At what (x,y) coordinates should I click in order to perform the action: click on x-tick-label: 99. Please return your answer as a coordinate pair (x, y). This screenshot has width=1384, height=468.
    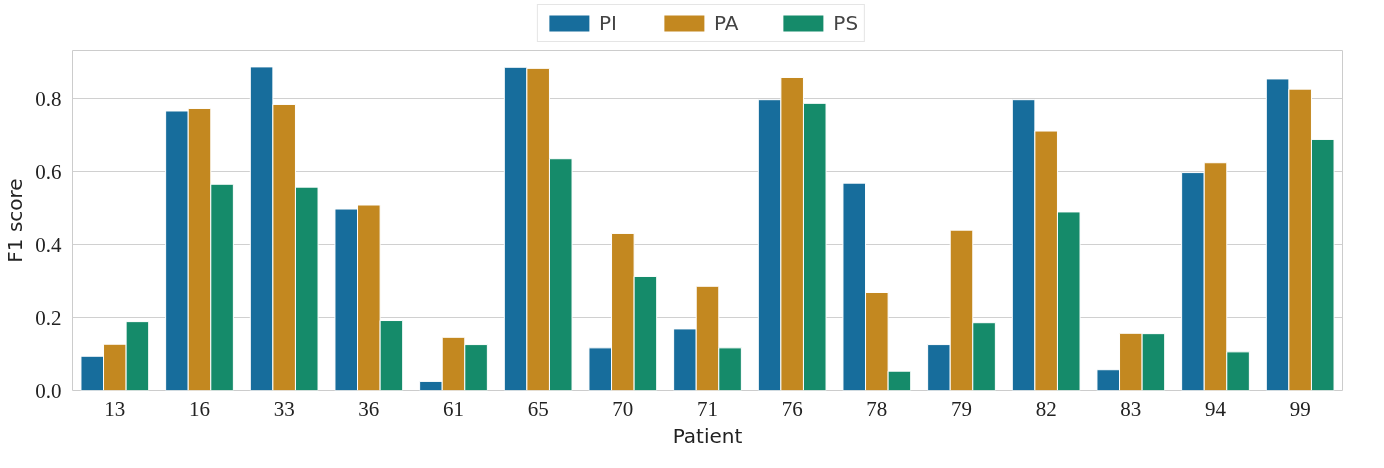
    Looking at the image, I should click on (1300, 408).